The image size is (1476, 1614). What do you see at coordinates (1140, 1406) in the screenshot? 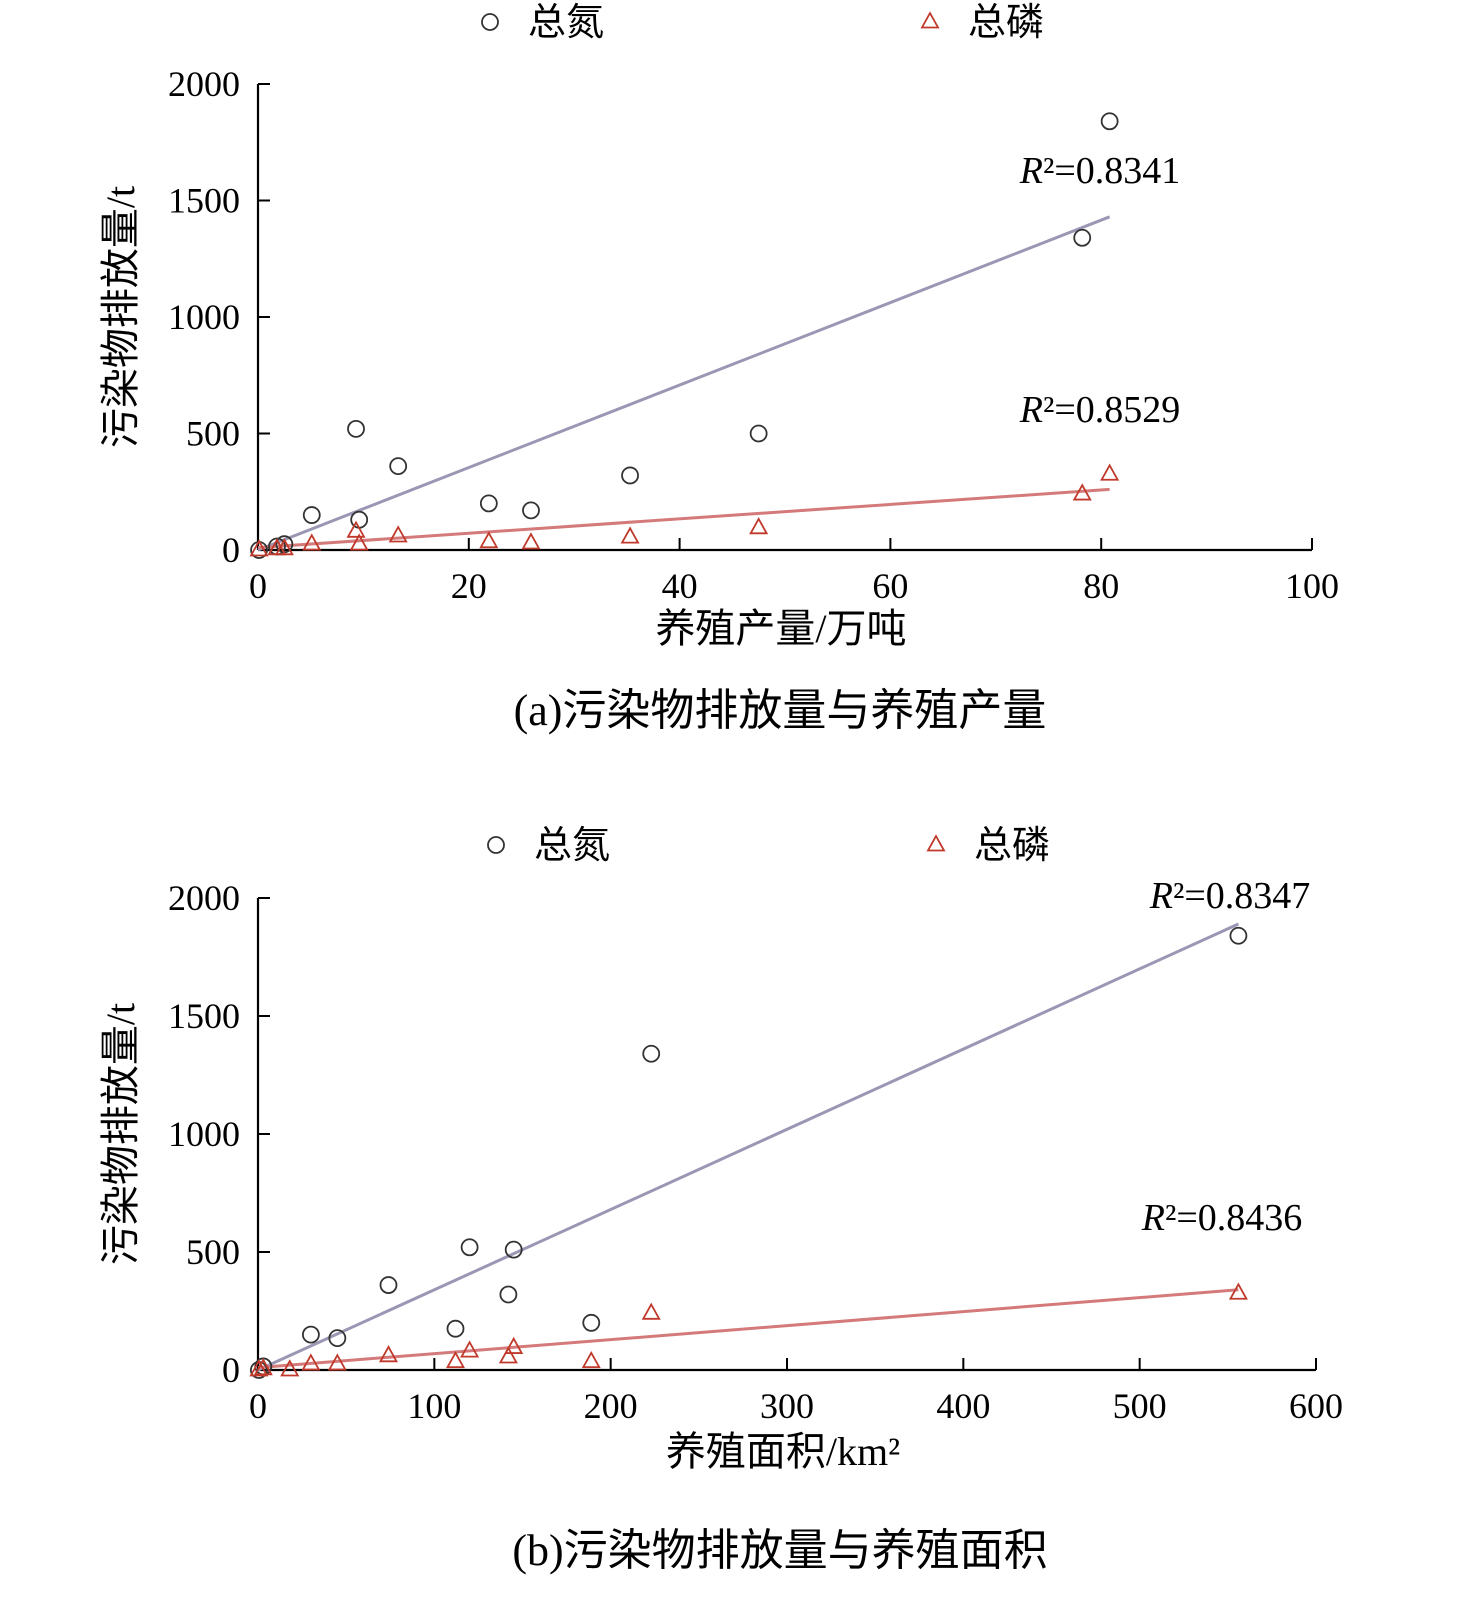
I see `x-tick-label: 500` at bounding box center [1140, 1406].